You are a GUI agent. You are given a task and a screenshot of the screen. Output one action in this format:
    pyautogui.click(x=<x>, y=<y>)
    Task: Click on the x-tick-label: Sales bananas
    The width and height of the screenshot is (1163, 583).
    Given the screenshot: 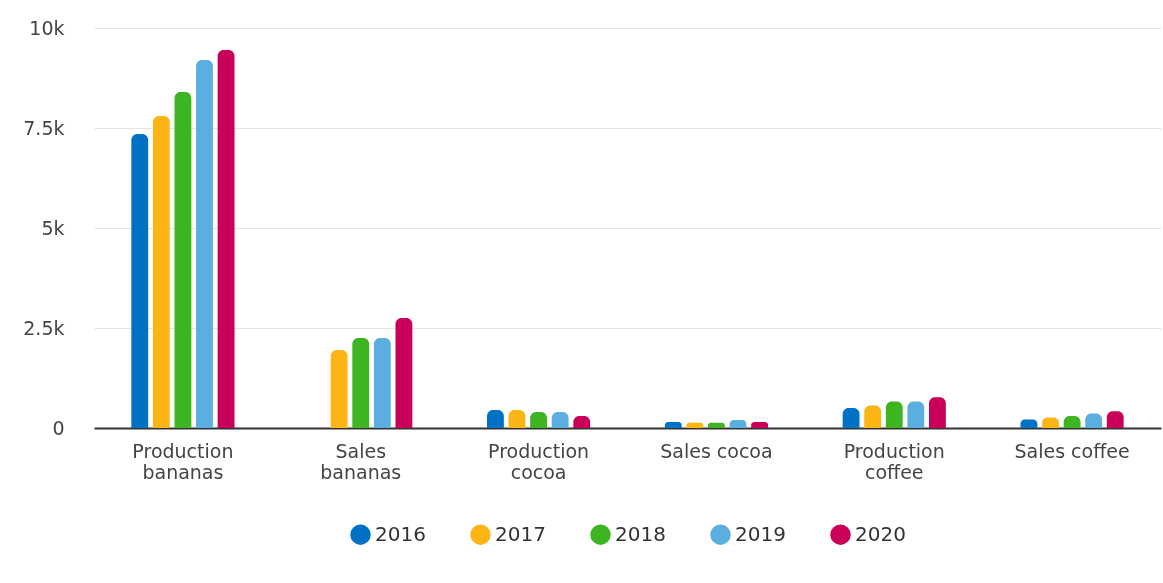 What is the action you would take?
    pyautogui.click(x=361, y=461)
    